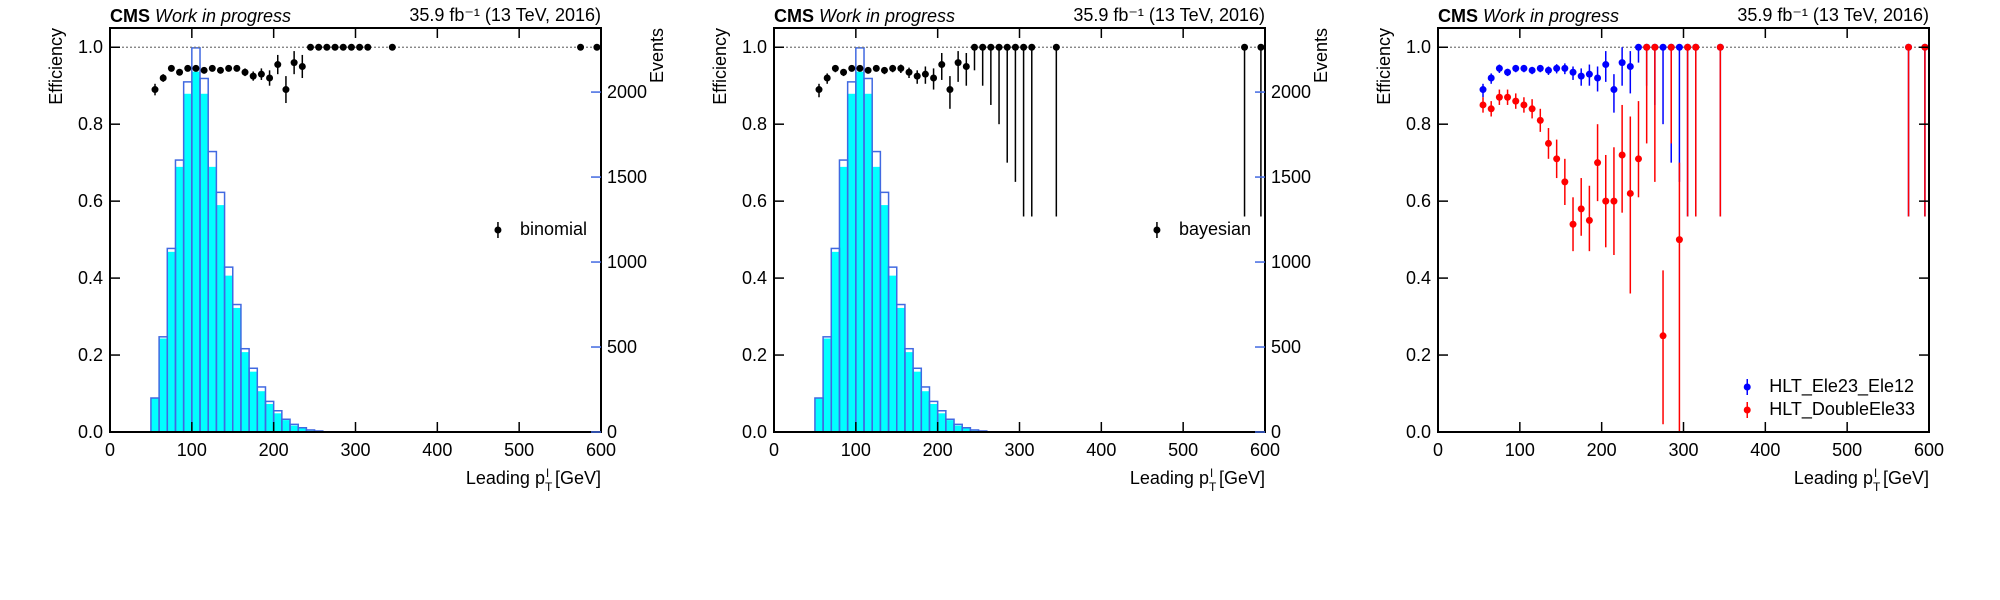 This screenshot has width=2000, height=600. Describe the element at coordinates (622, 347) in the screenshot. I see `y2-tick-label: 500` at that location.